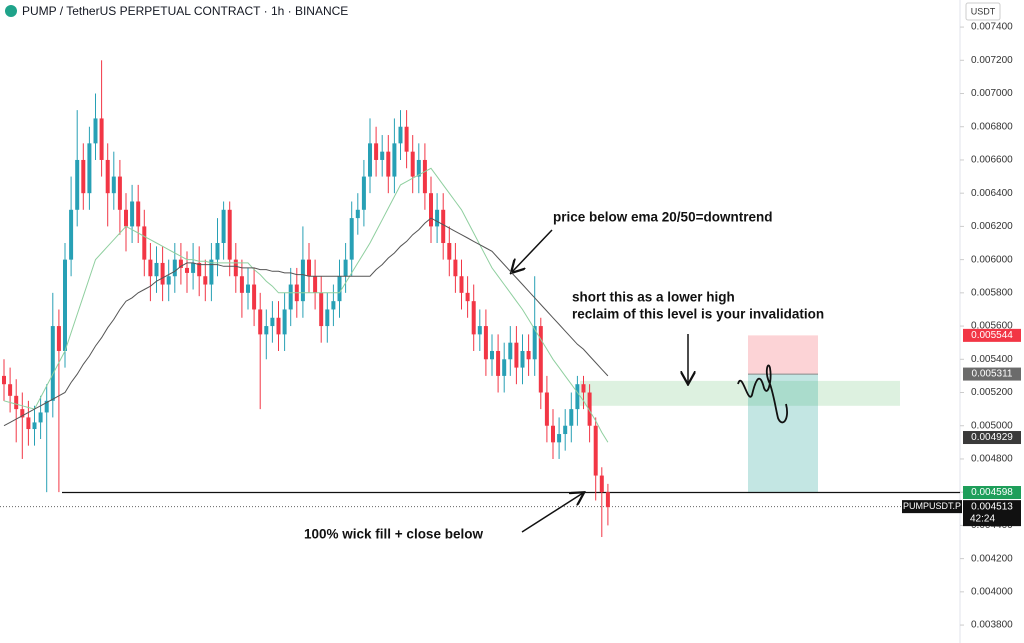 The height and width of the screenshot is (643, 1024). Describe the element at coordinates (992, 359) in the screenshot. I see `y-tick-label: 0.005400` at that location.